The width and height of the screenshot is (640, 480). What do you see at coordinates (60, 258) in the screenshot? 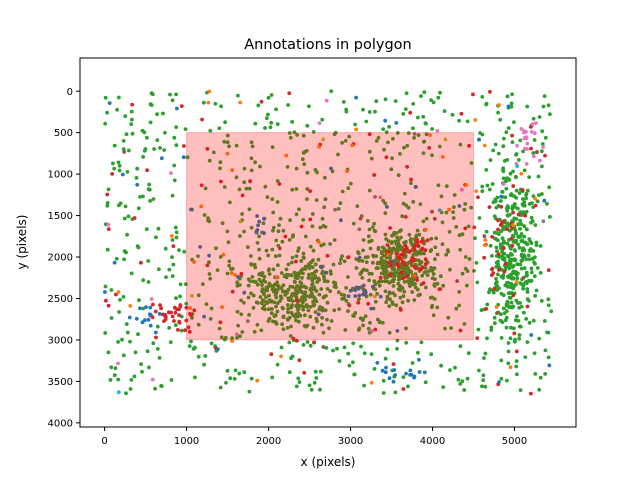
I see `y-tick-label: 2000` at bounding box center [60, 258].